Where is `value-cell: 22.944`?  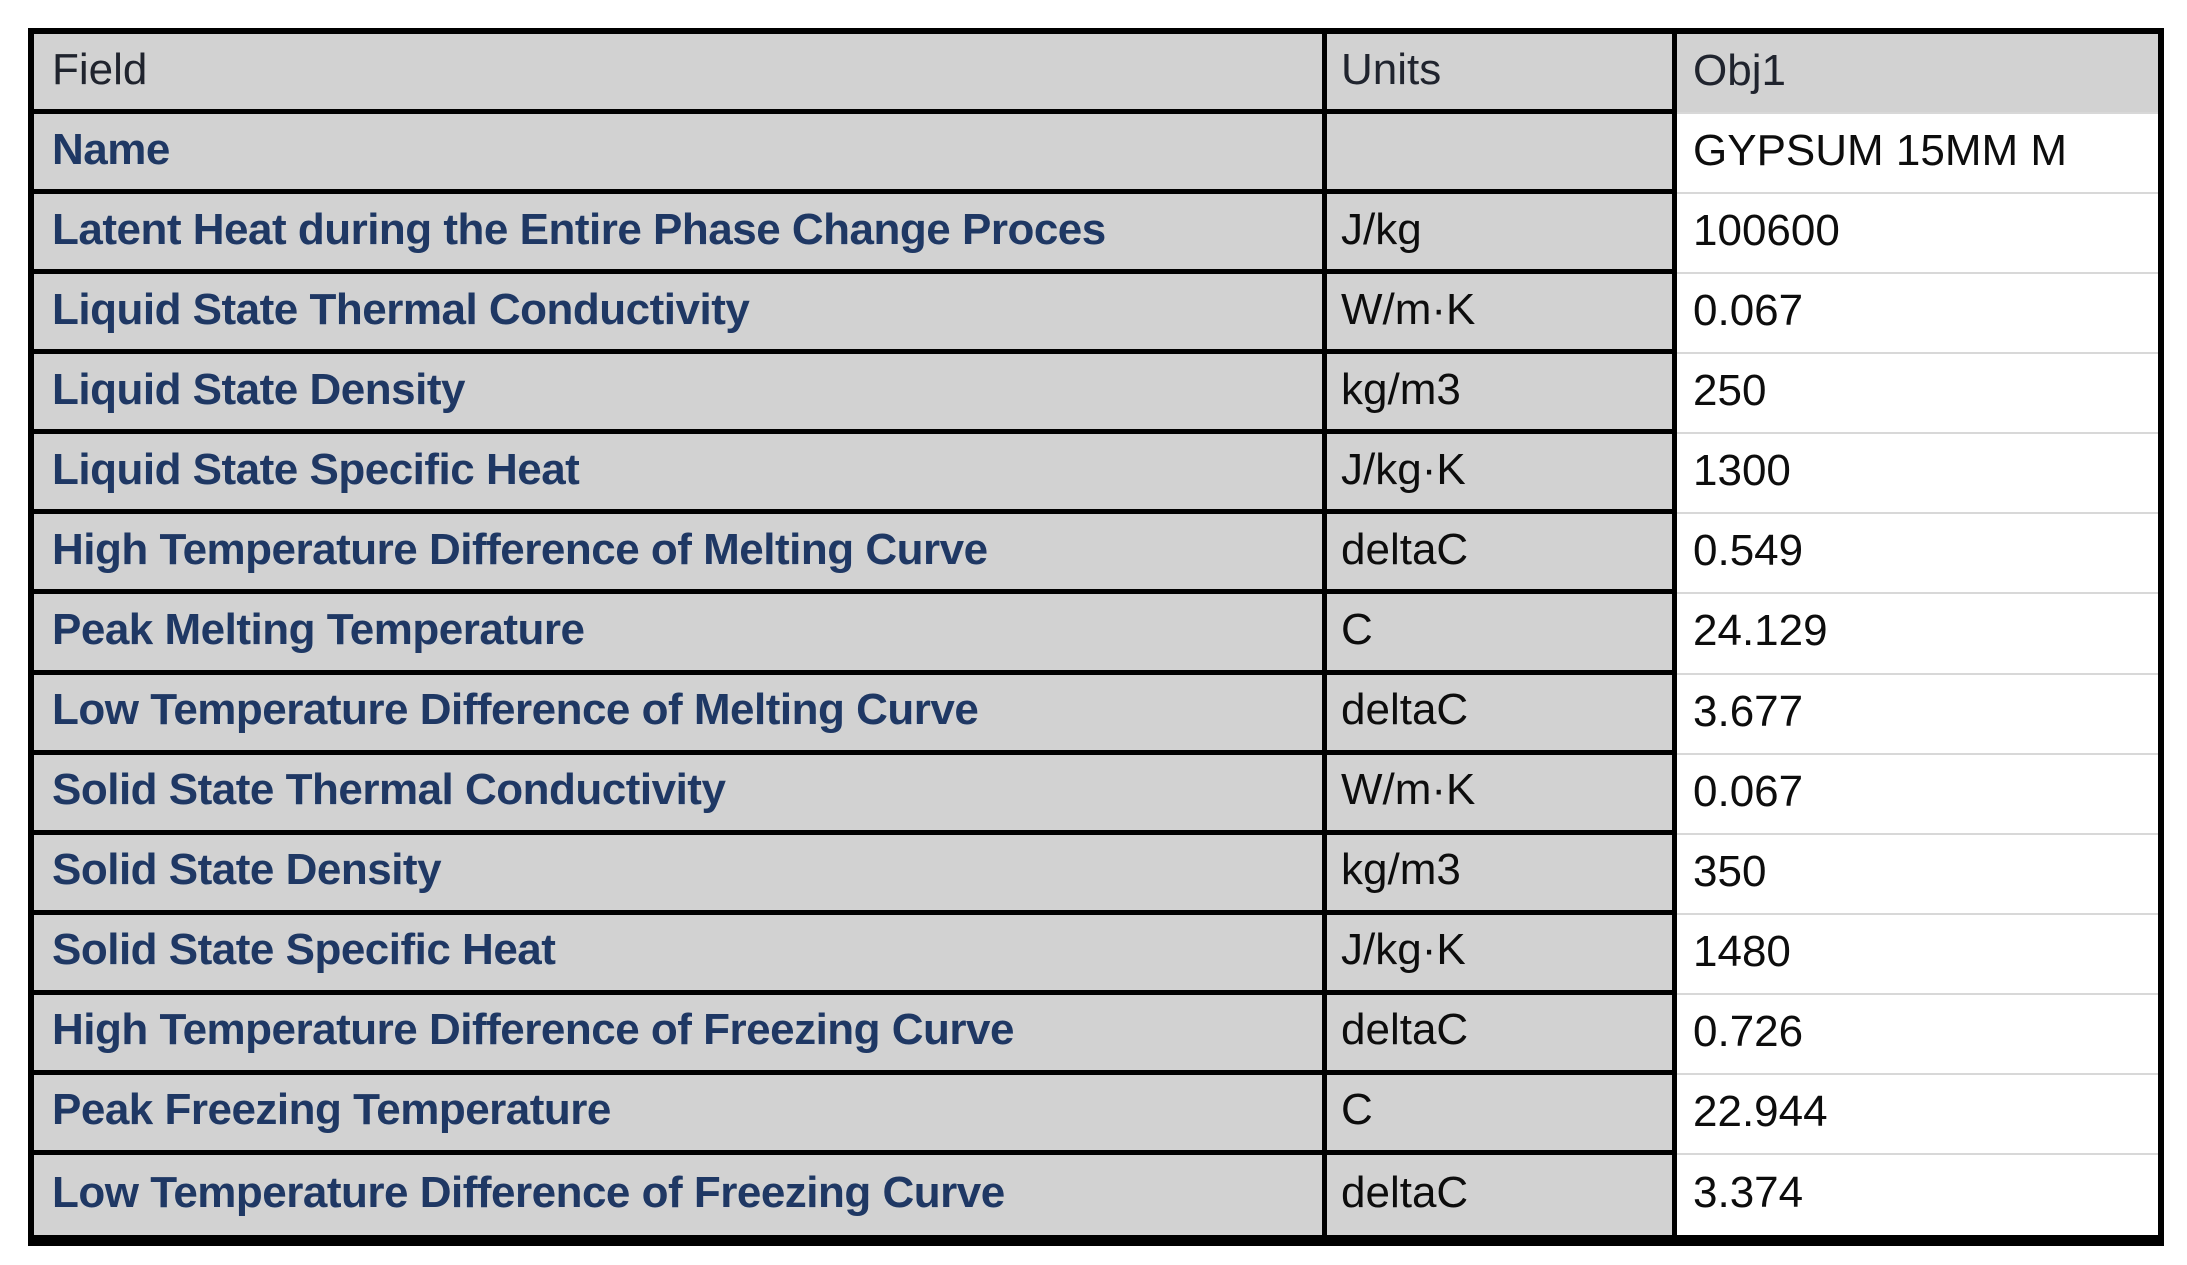
value-cell: 22.944 is located at coordinates (1917, 1114).